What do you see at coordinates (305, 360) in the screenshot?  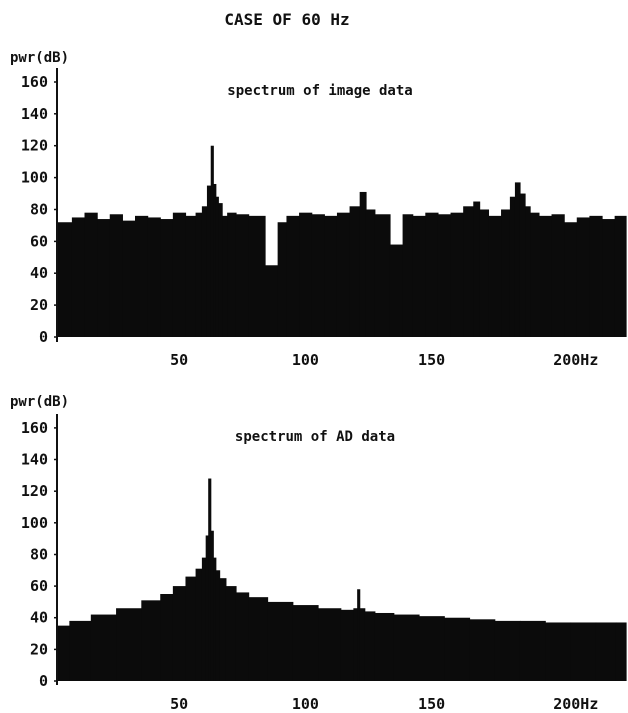 I see `chart-0-x-tick-label: 100` at bounding box center [305, 360].